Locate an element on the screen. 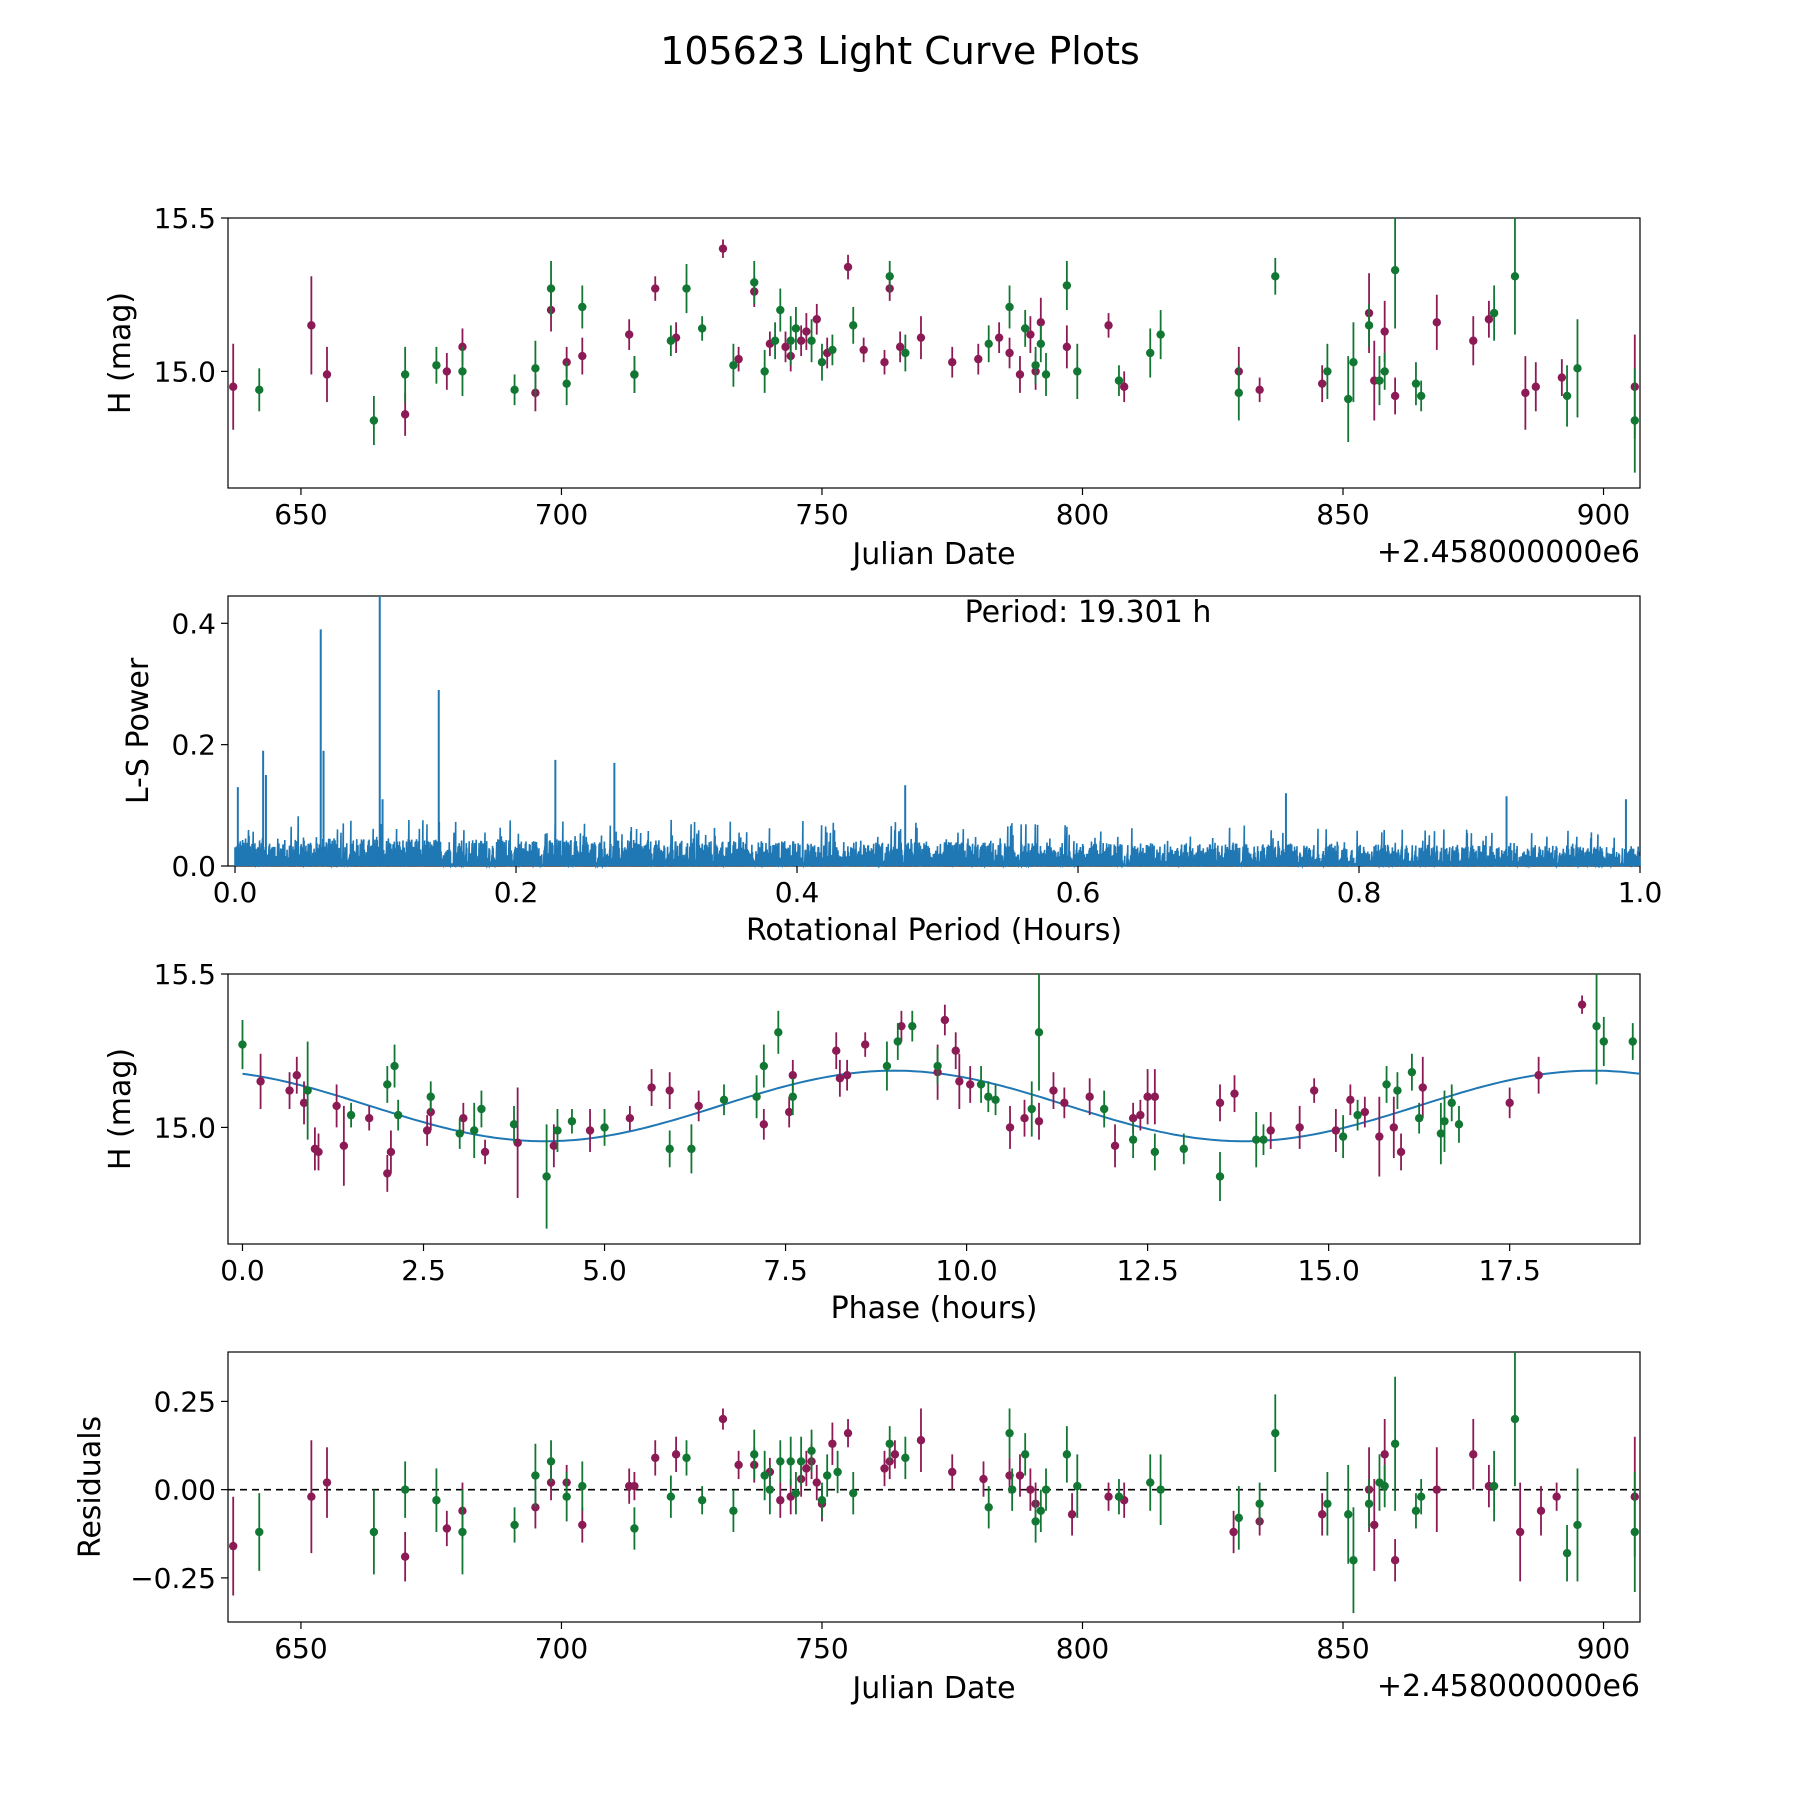 Image resolution: width=1800 pixels, height=1800 pixels. periodogram-marks is located at coordinates (937, 733).